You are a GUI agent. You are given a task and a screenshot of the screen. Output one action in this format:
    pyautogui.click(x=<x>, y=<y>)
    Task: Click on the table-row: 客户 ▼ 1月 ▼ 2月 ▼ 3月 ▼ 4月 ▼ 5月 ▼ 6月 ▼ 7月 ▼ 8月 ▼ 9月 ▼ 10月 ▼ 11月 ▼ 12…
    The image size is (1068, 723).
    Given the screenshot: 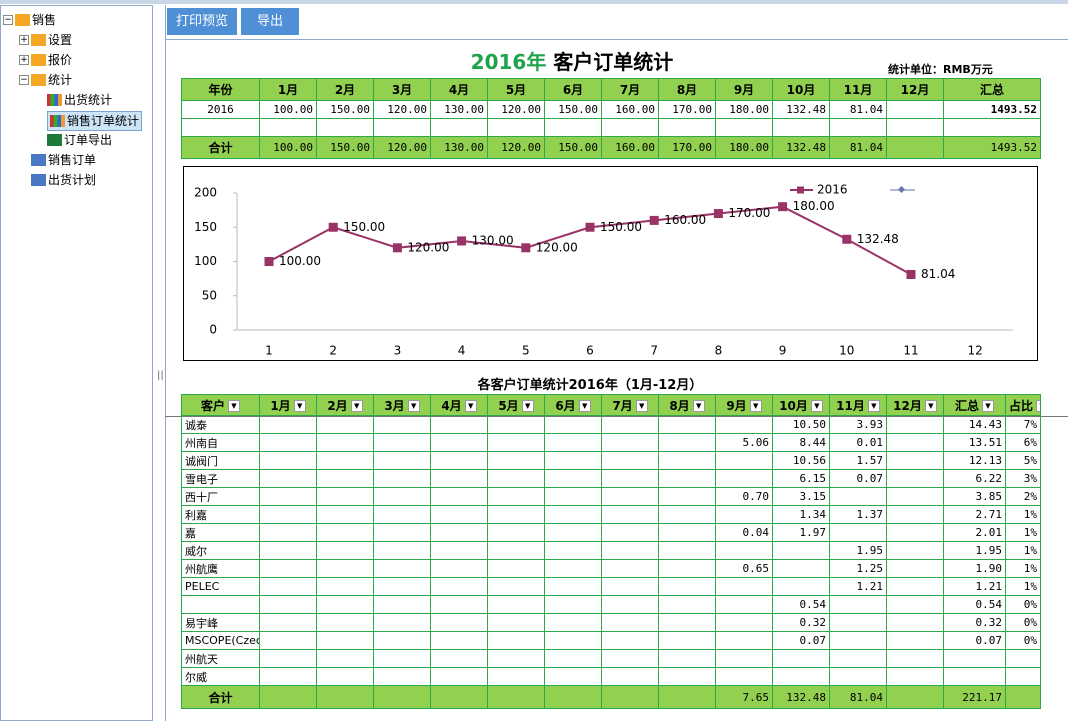 What is the action you would take?
    pyautogui.click(x=611, y=405)
    